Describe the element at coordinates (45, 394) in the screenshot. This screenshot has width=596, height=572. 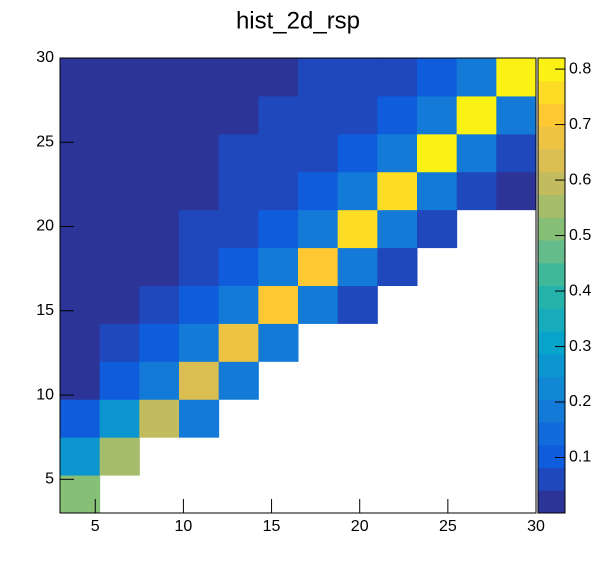
I see `y-tick-label: 10` at that location.